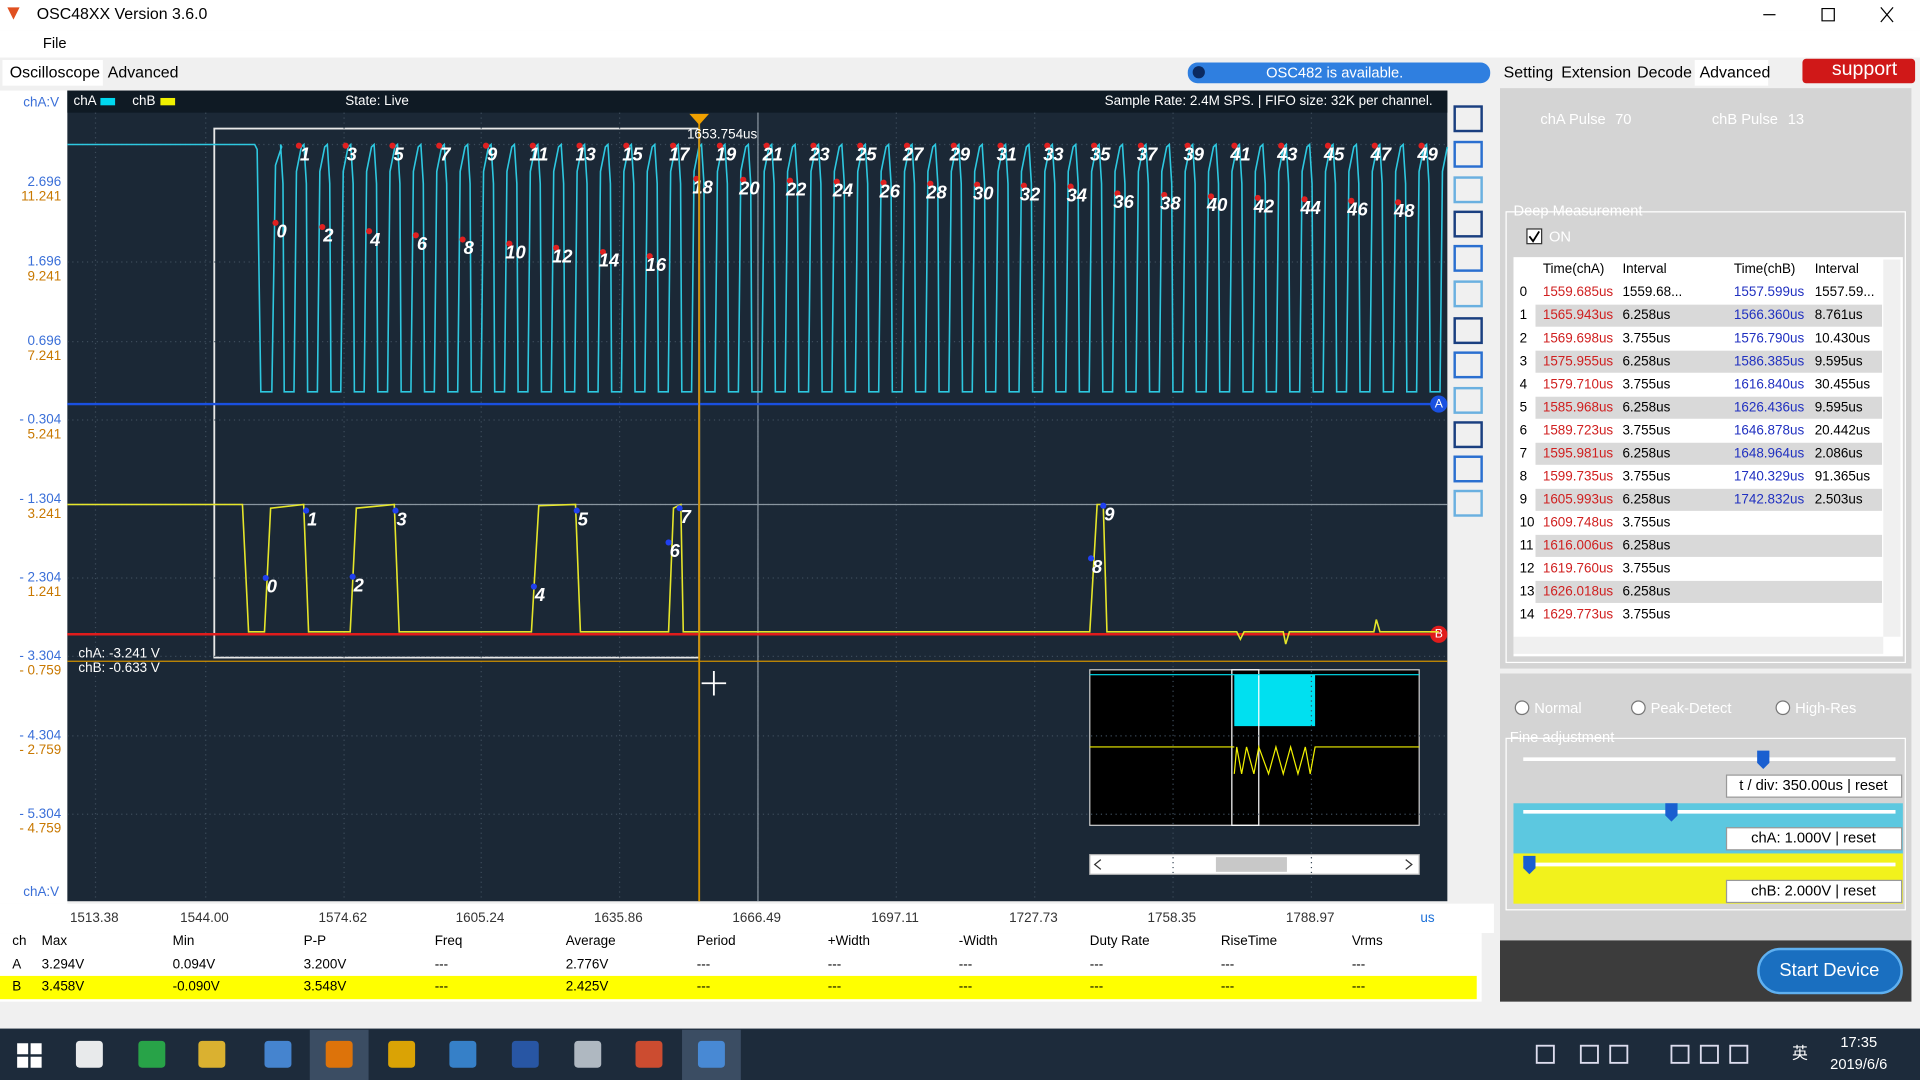 The height and width of the screenshot is (1080, 1920). I want to click on app-icon, so click(13, 13).